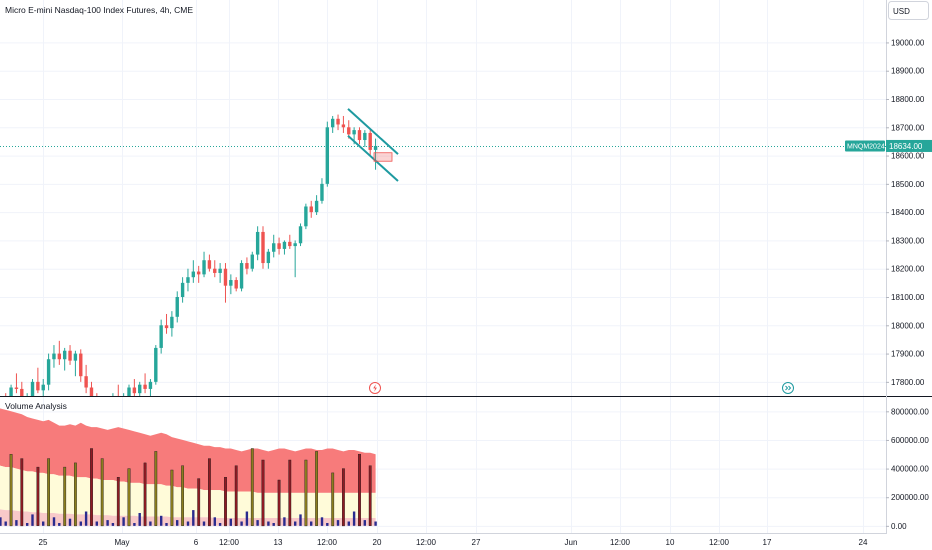  Describe the element at coordinates (767, 542) in the screenshot. I see `time-tick-label: 17` at that location.